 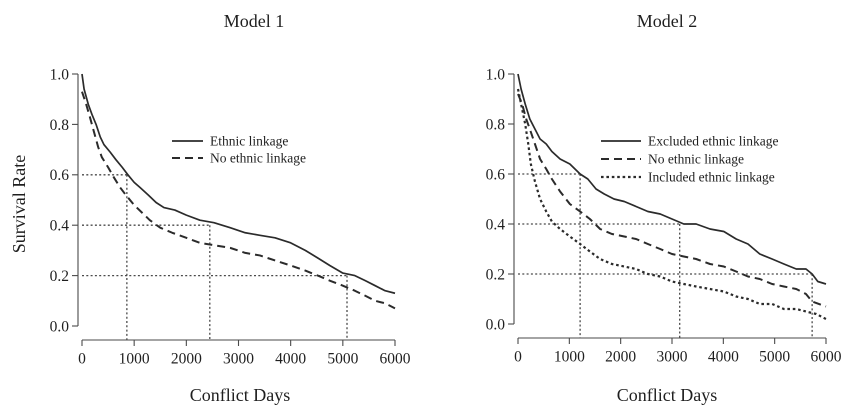 What do you see at coordinates (667, 21) in the screenshot?
I see `chart-title: Model 2` at bounding box center [667, 21].